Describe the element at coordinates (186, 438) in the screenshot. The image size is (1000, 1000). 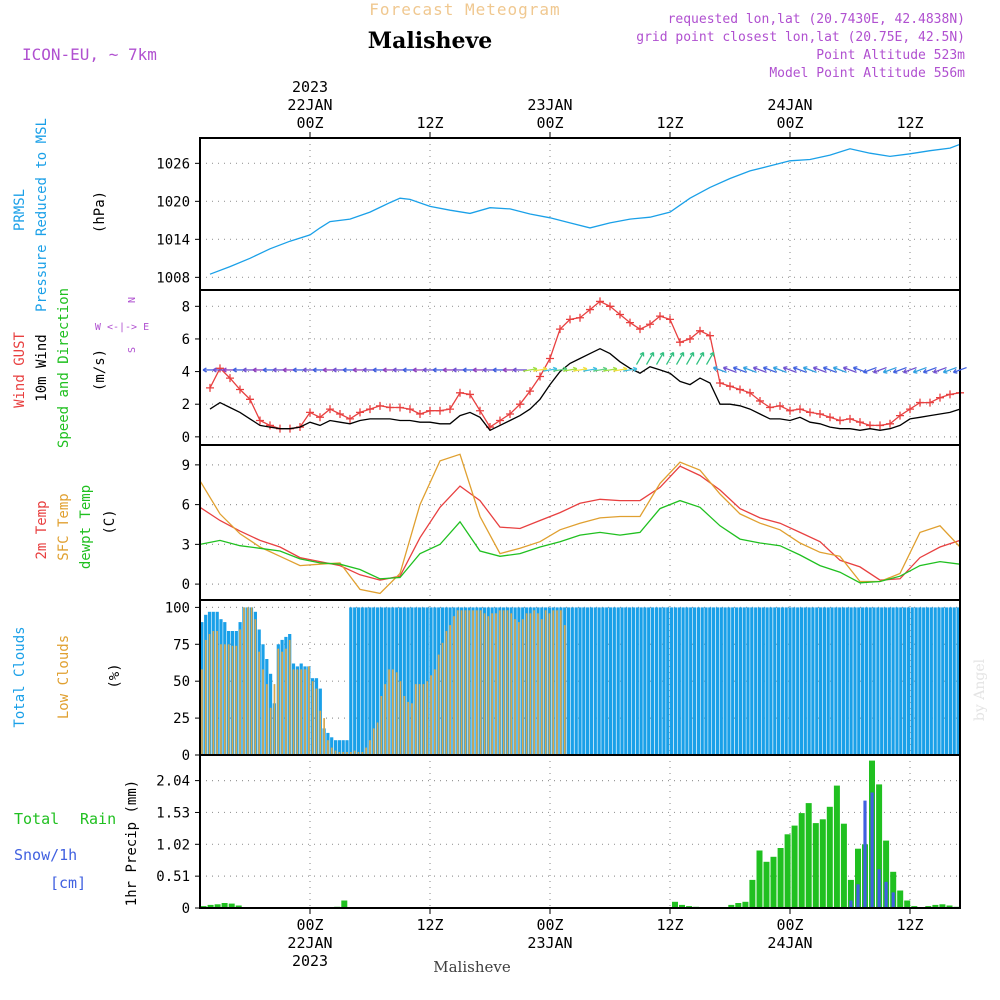
I see `wind-ytick-label: 0` at that location.